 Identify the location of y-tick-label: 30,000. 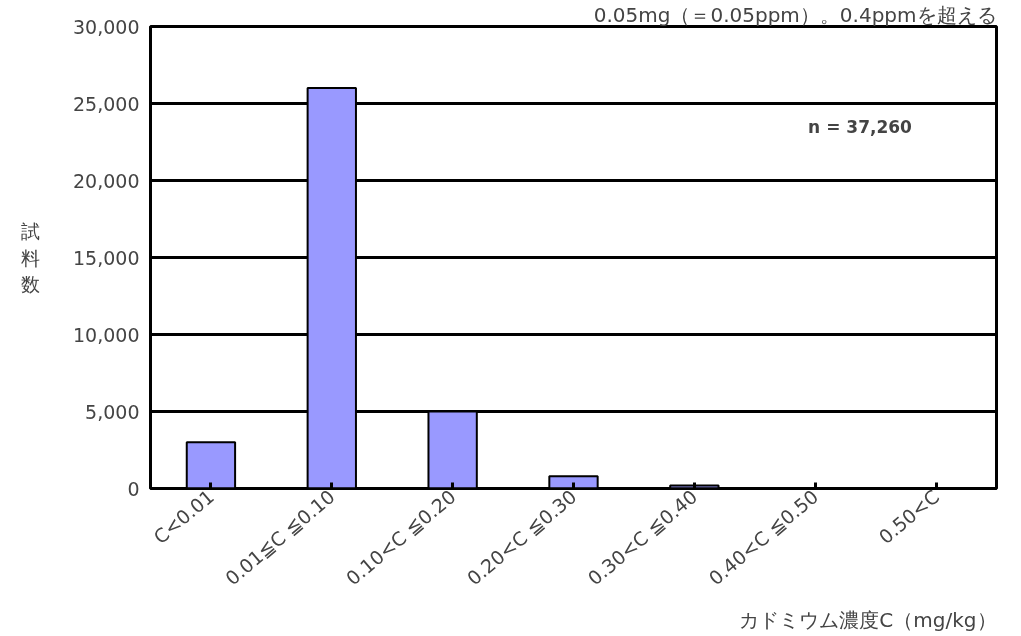
(106, 26).